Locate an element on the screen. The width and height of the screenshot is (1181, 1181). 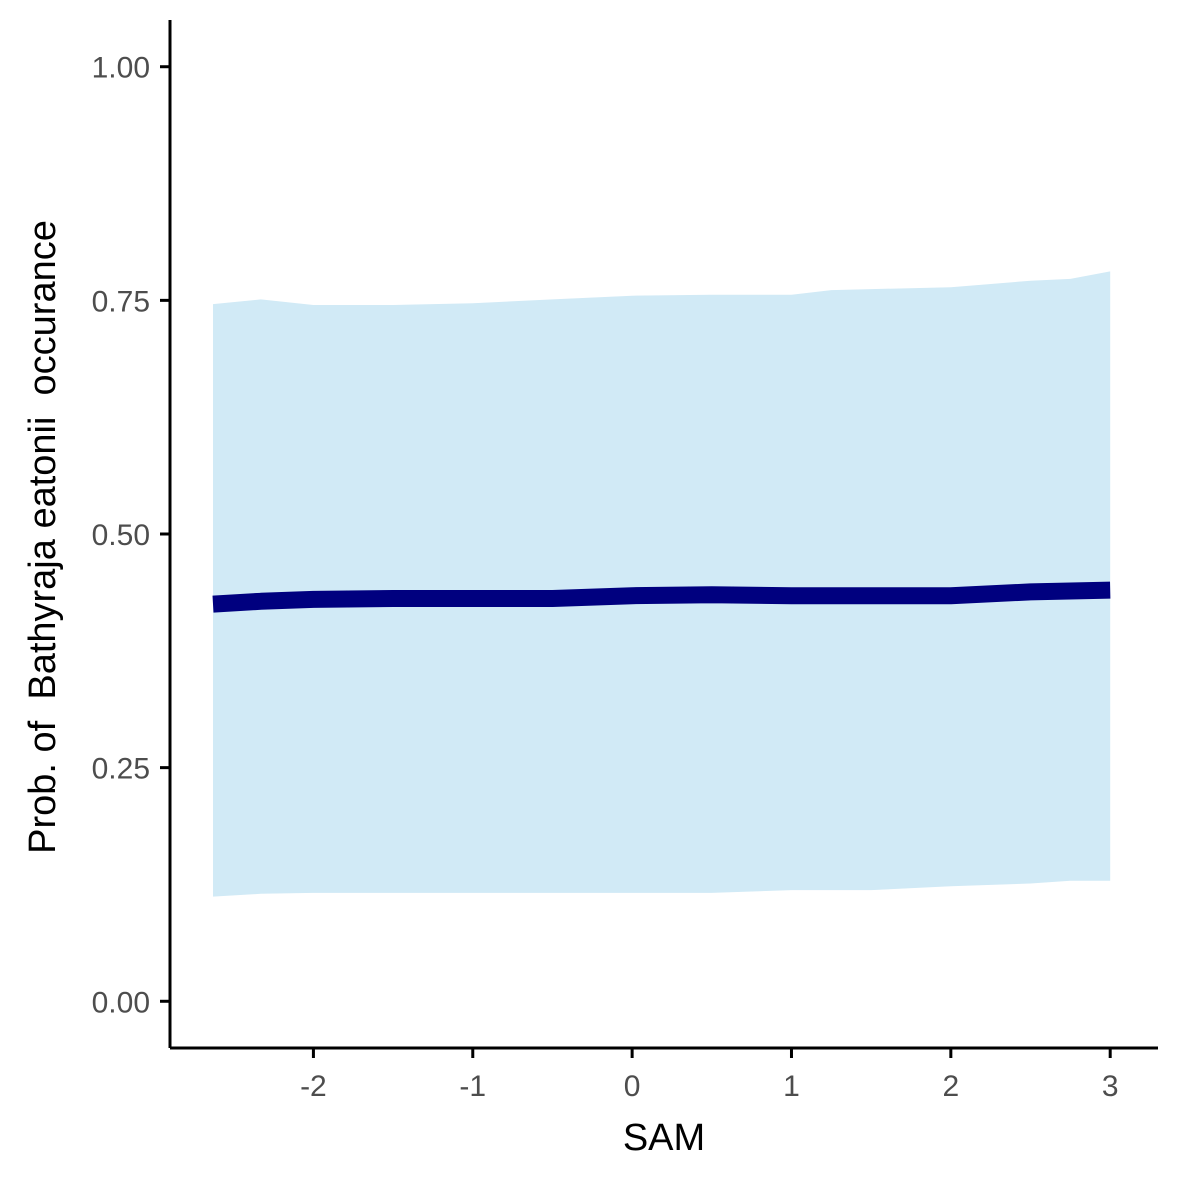
y-tick-label: 0.25 is located at coordinates (121, 769).